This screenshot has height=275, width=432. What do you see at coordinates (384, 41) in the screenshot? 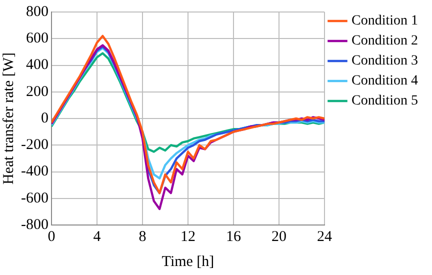
I see `legend-label: Condition 2` at bounding box center [384, 41].